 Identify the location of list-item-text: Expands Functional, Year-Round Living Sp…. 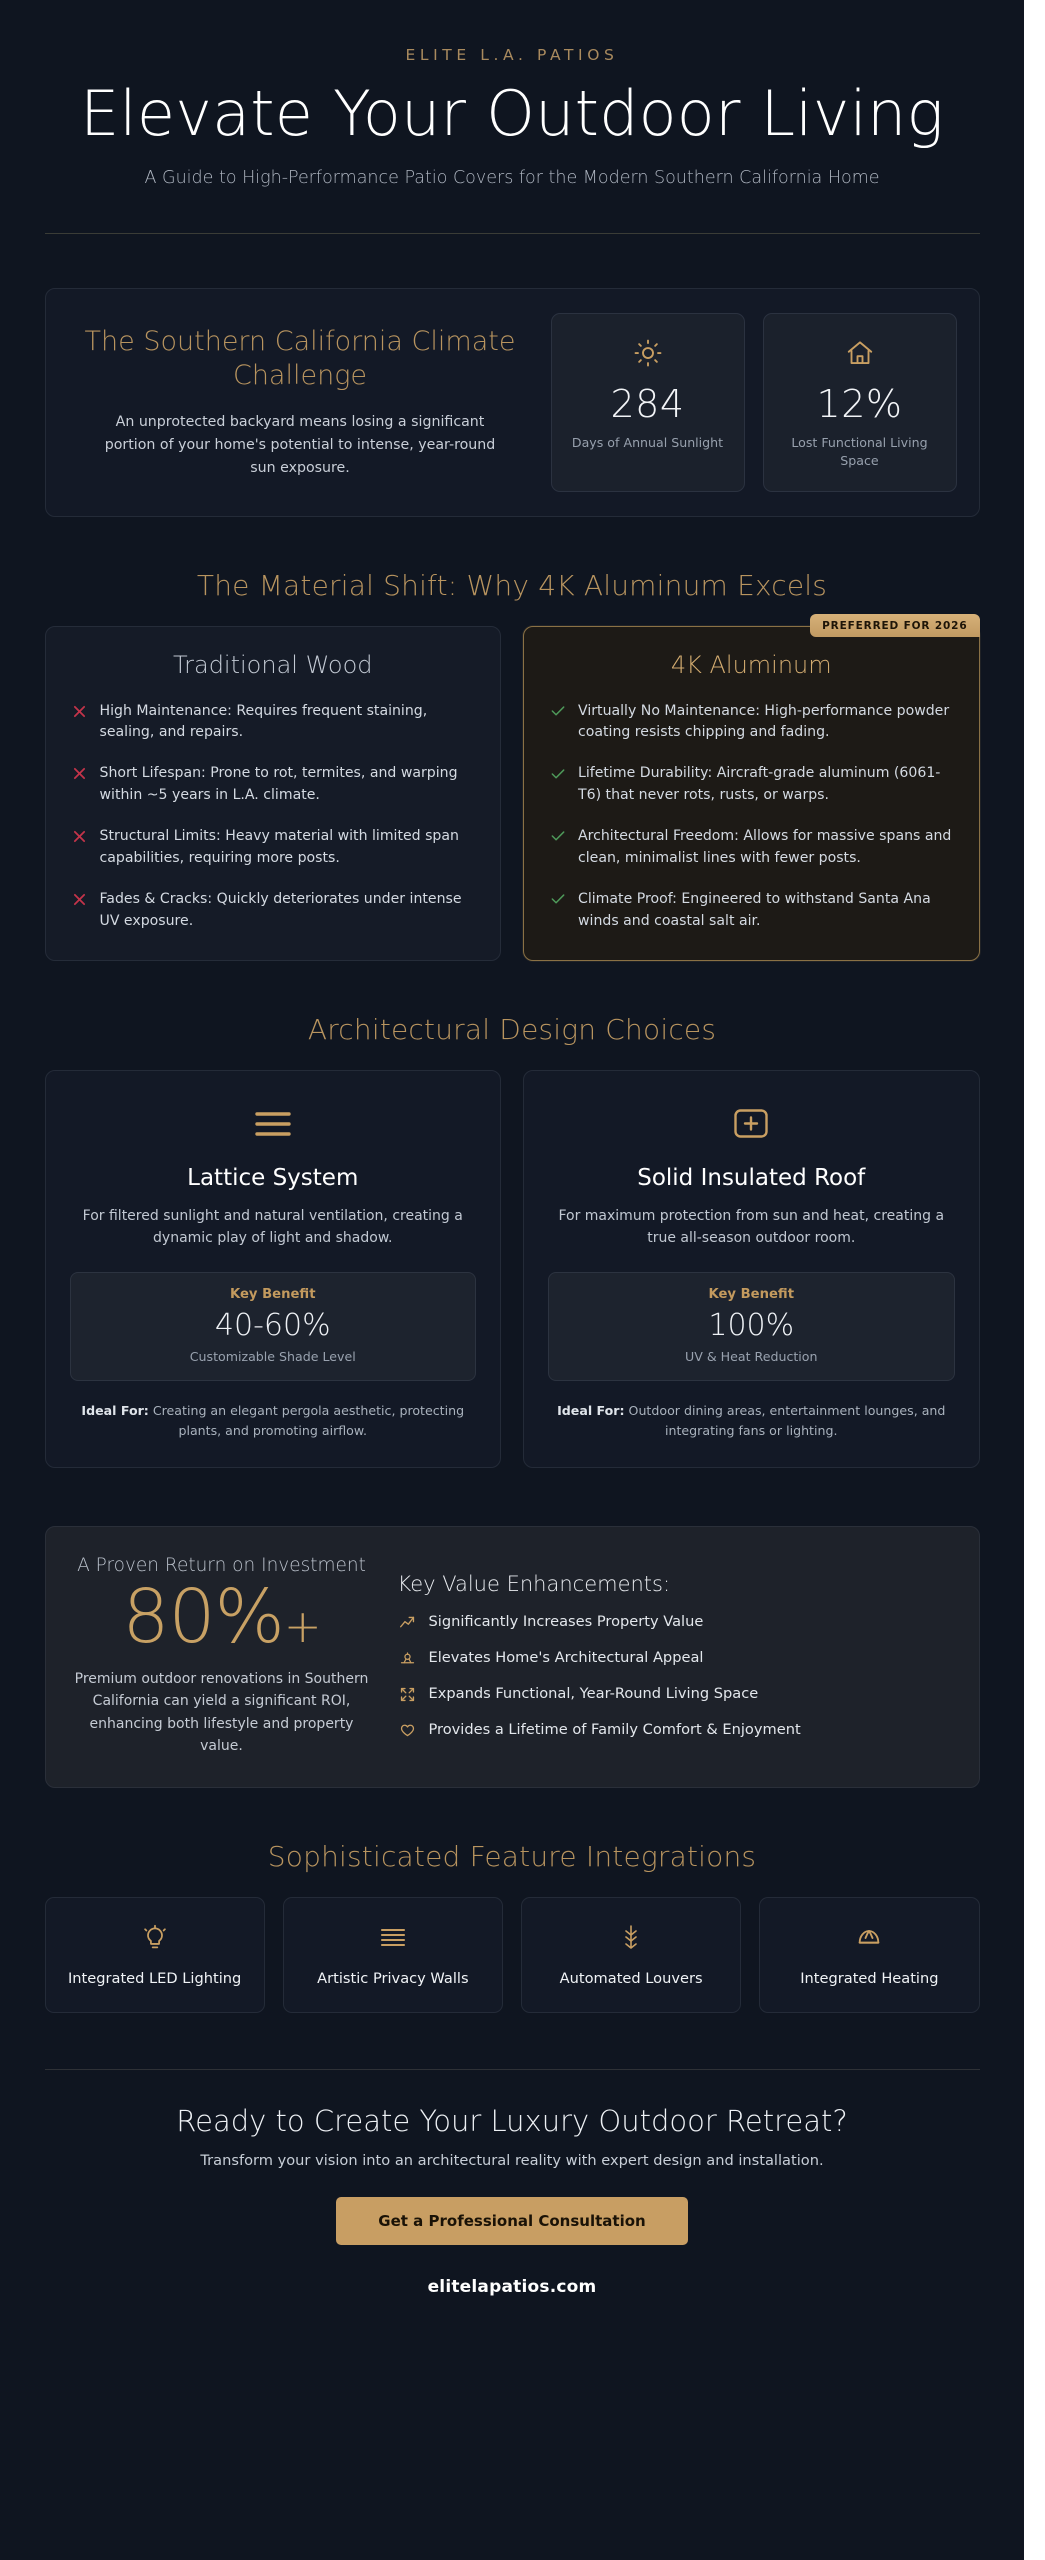
(593, 1693).